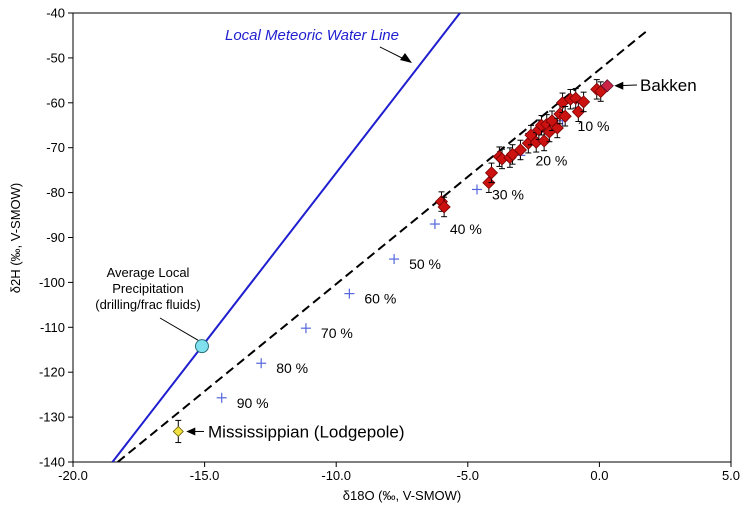  What do you see at coordinates (551, 160) in the screenshot?
I see `mixing-percent-label: 20 %` at bounding box center [551, 160].